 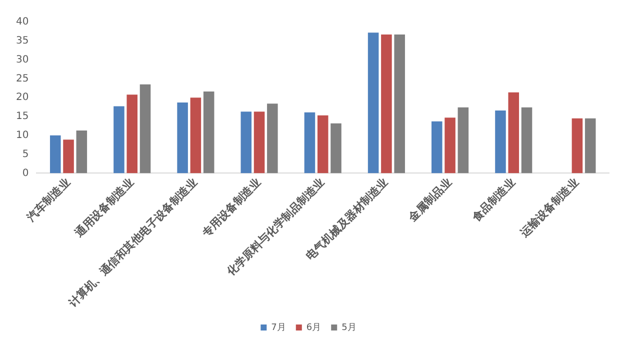 What do you see at coordinates (22, 98) in the screenshot?
I see `y-tick-label: 20` at bounding box center [22, 98].